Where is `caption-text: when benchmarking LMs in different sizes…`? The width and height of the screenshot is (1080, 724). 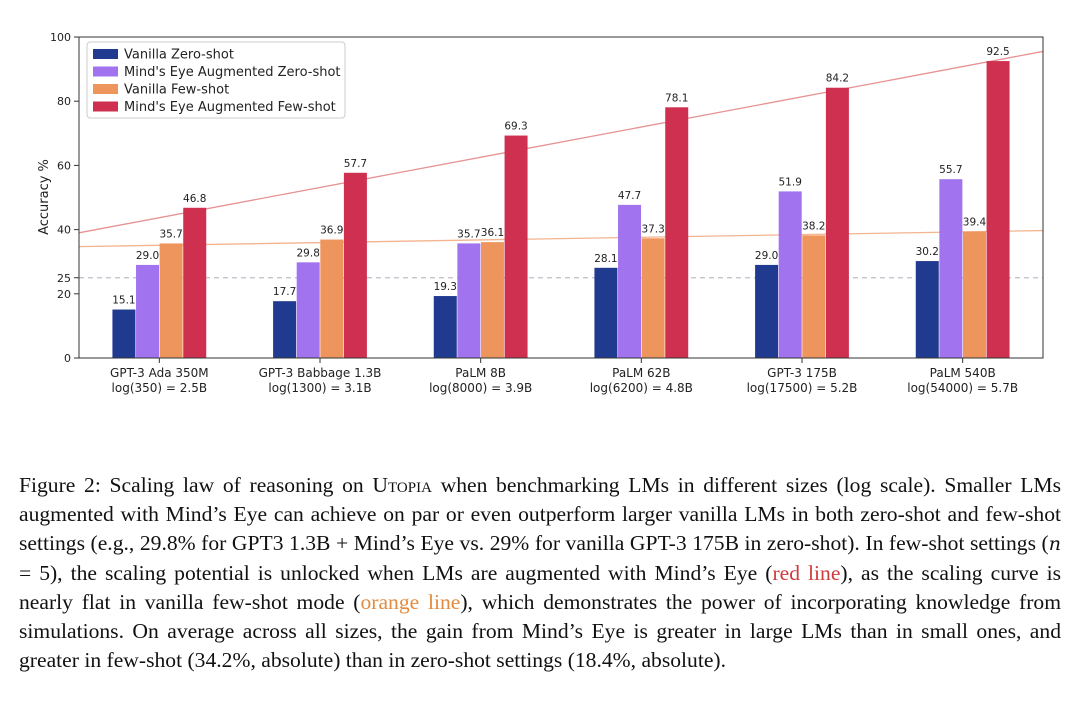 caption-text: when benchmarking LMs in different sizes… is located at coordinates (540, 514).